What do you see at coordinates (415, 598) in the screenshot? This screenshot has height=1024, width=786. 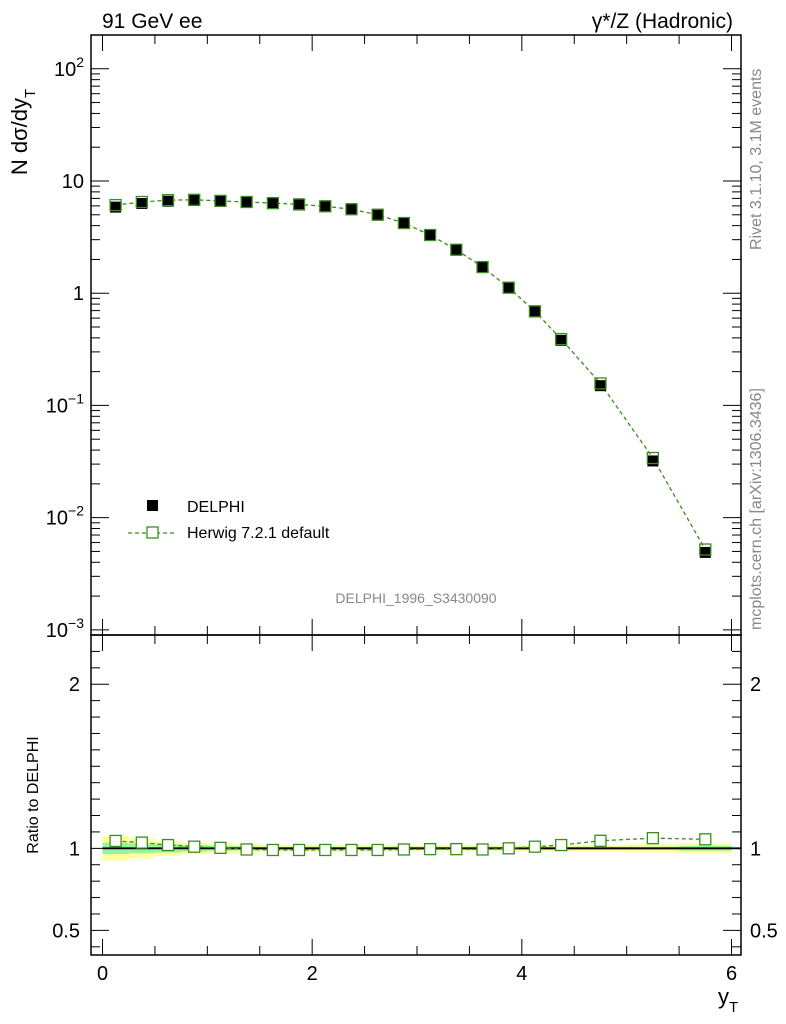 I see `analysis-id-label: DELPHI_1996_S3430090` at bounding box center [415, 598].